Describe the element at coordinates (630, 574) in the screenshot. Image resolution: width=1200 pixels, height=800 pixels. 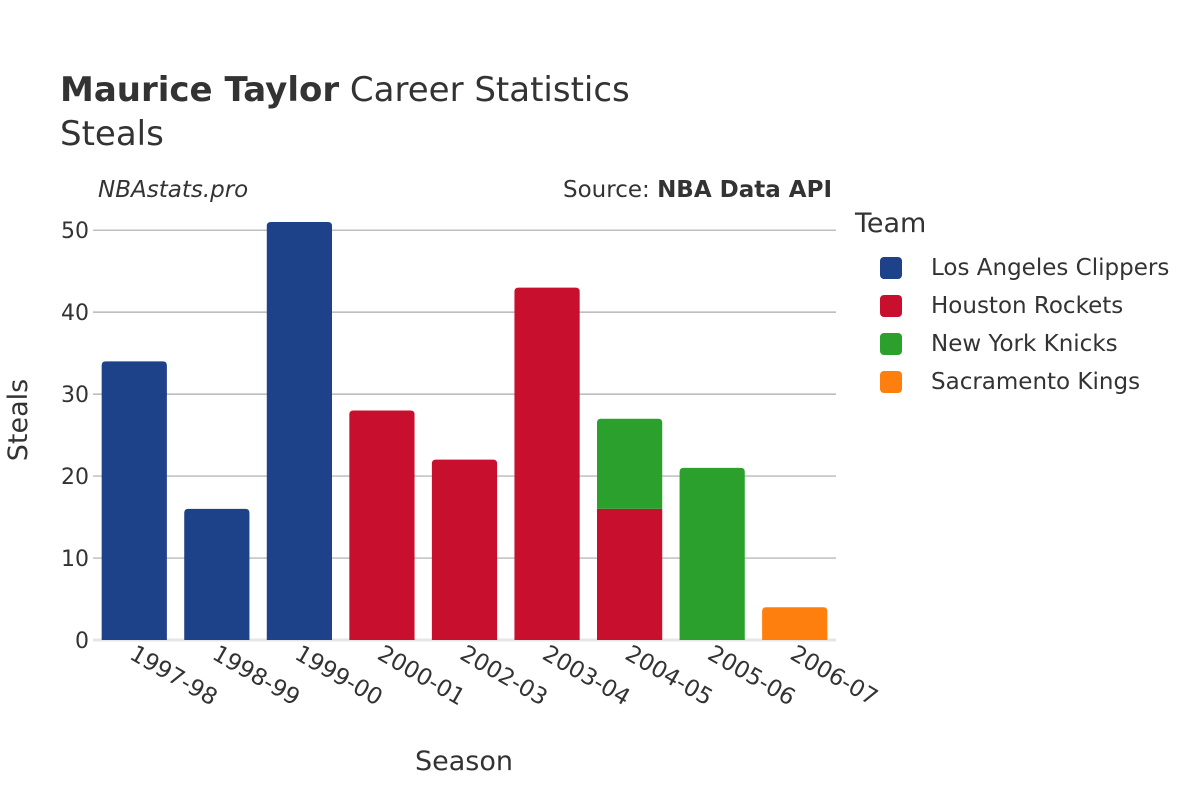
I see `bar-2004-05-houston-rockets` at that location.